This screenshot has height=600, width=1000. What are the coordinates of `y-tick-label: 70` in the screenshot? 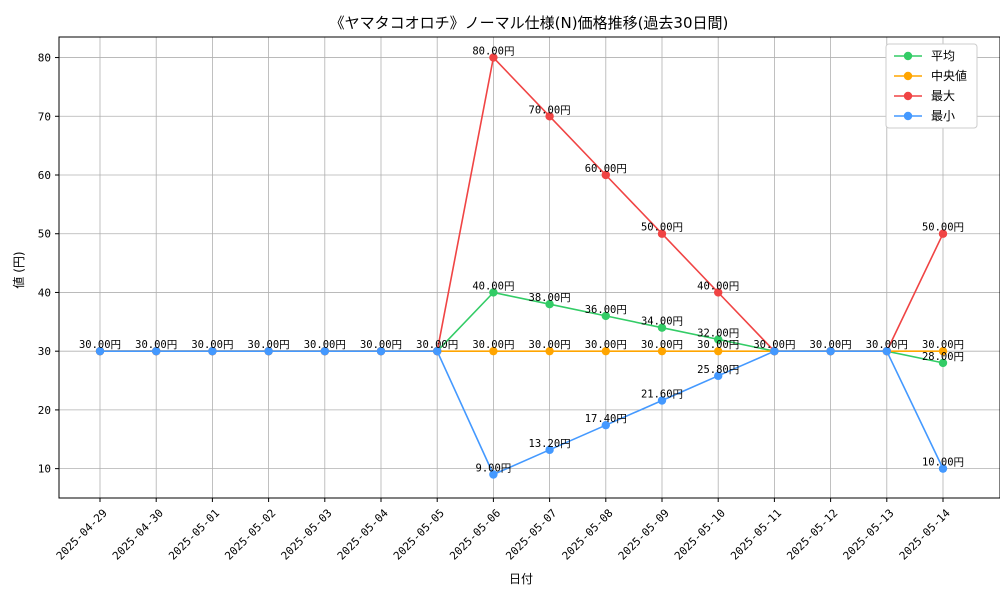 It's located at (44, 116).